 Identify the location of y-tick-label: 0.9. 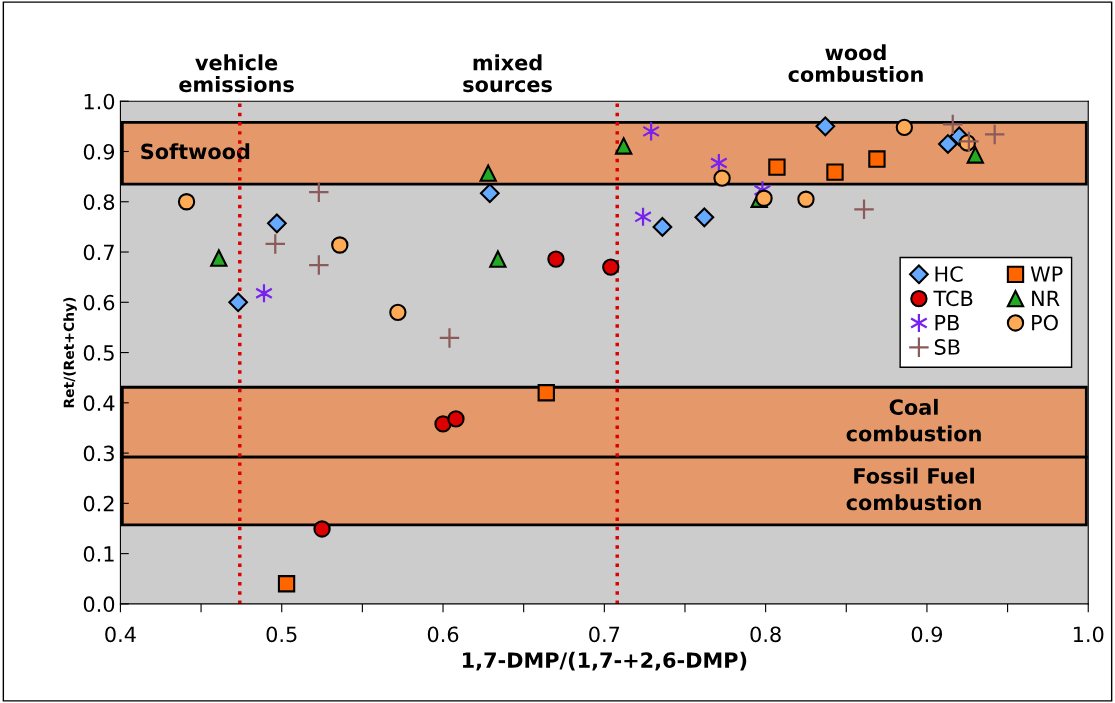
(99, 151).